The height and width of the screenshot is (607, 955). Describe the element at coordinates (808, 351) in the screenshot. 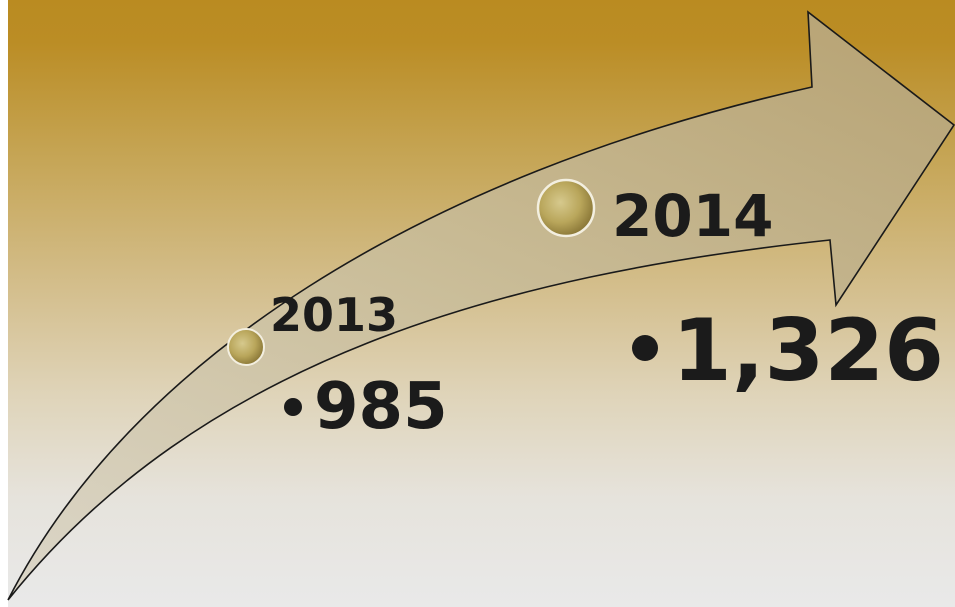

I see `value-label-2014: 1,326` at that location.